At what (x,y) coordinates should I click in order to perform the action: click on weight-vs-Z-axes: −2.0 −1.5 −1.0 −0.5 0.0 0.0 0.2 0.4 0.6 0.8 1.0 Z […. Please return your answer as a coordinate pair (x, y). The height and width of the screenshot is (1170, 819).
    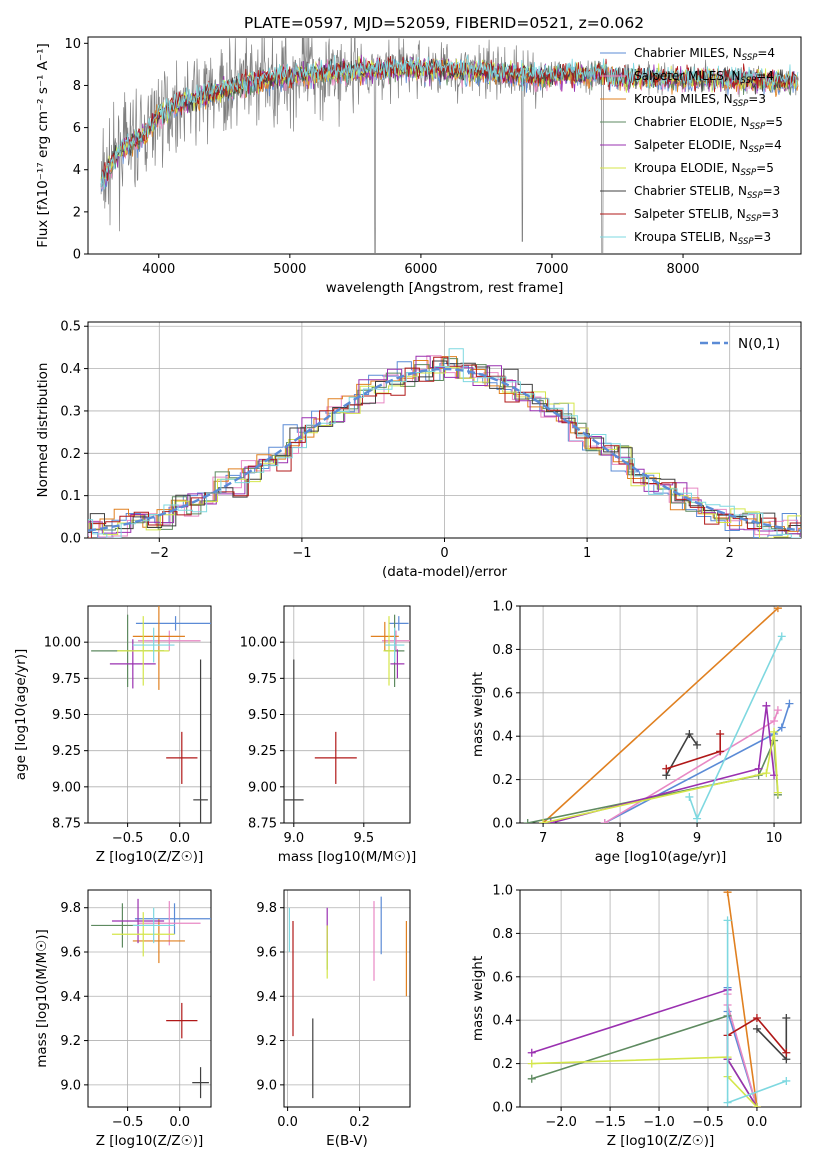
    Looking at the image, I should click on (636, 1016).